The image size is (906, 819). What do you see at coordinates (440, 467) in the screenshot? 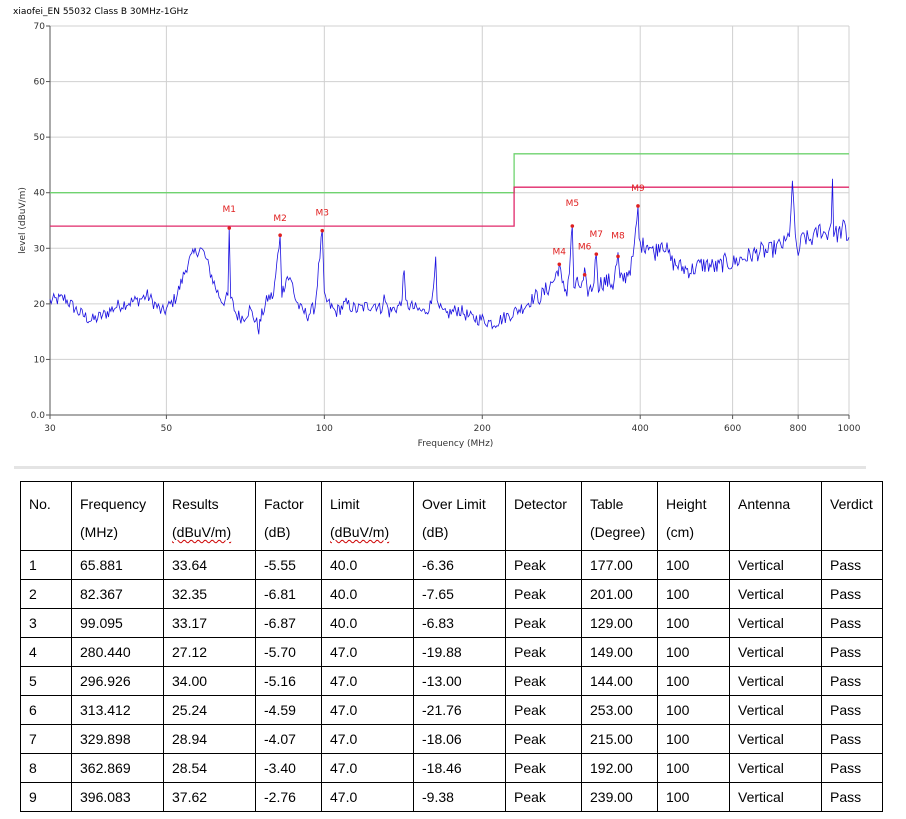
I see `section-divider` at bounding box center [440, 467].